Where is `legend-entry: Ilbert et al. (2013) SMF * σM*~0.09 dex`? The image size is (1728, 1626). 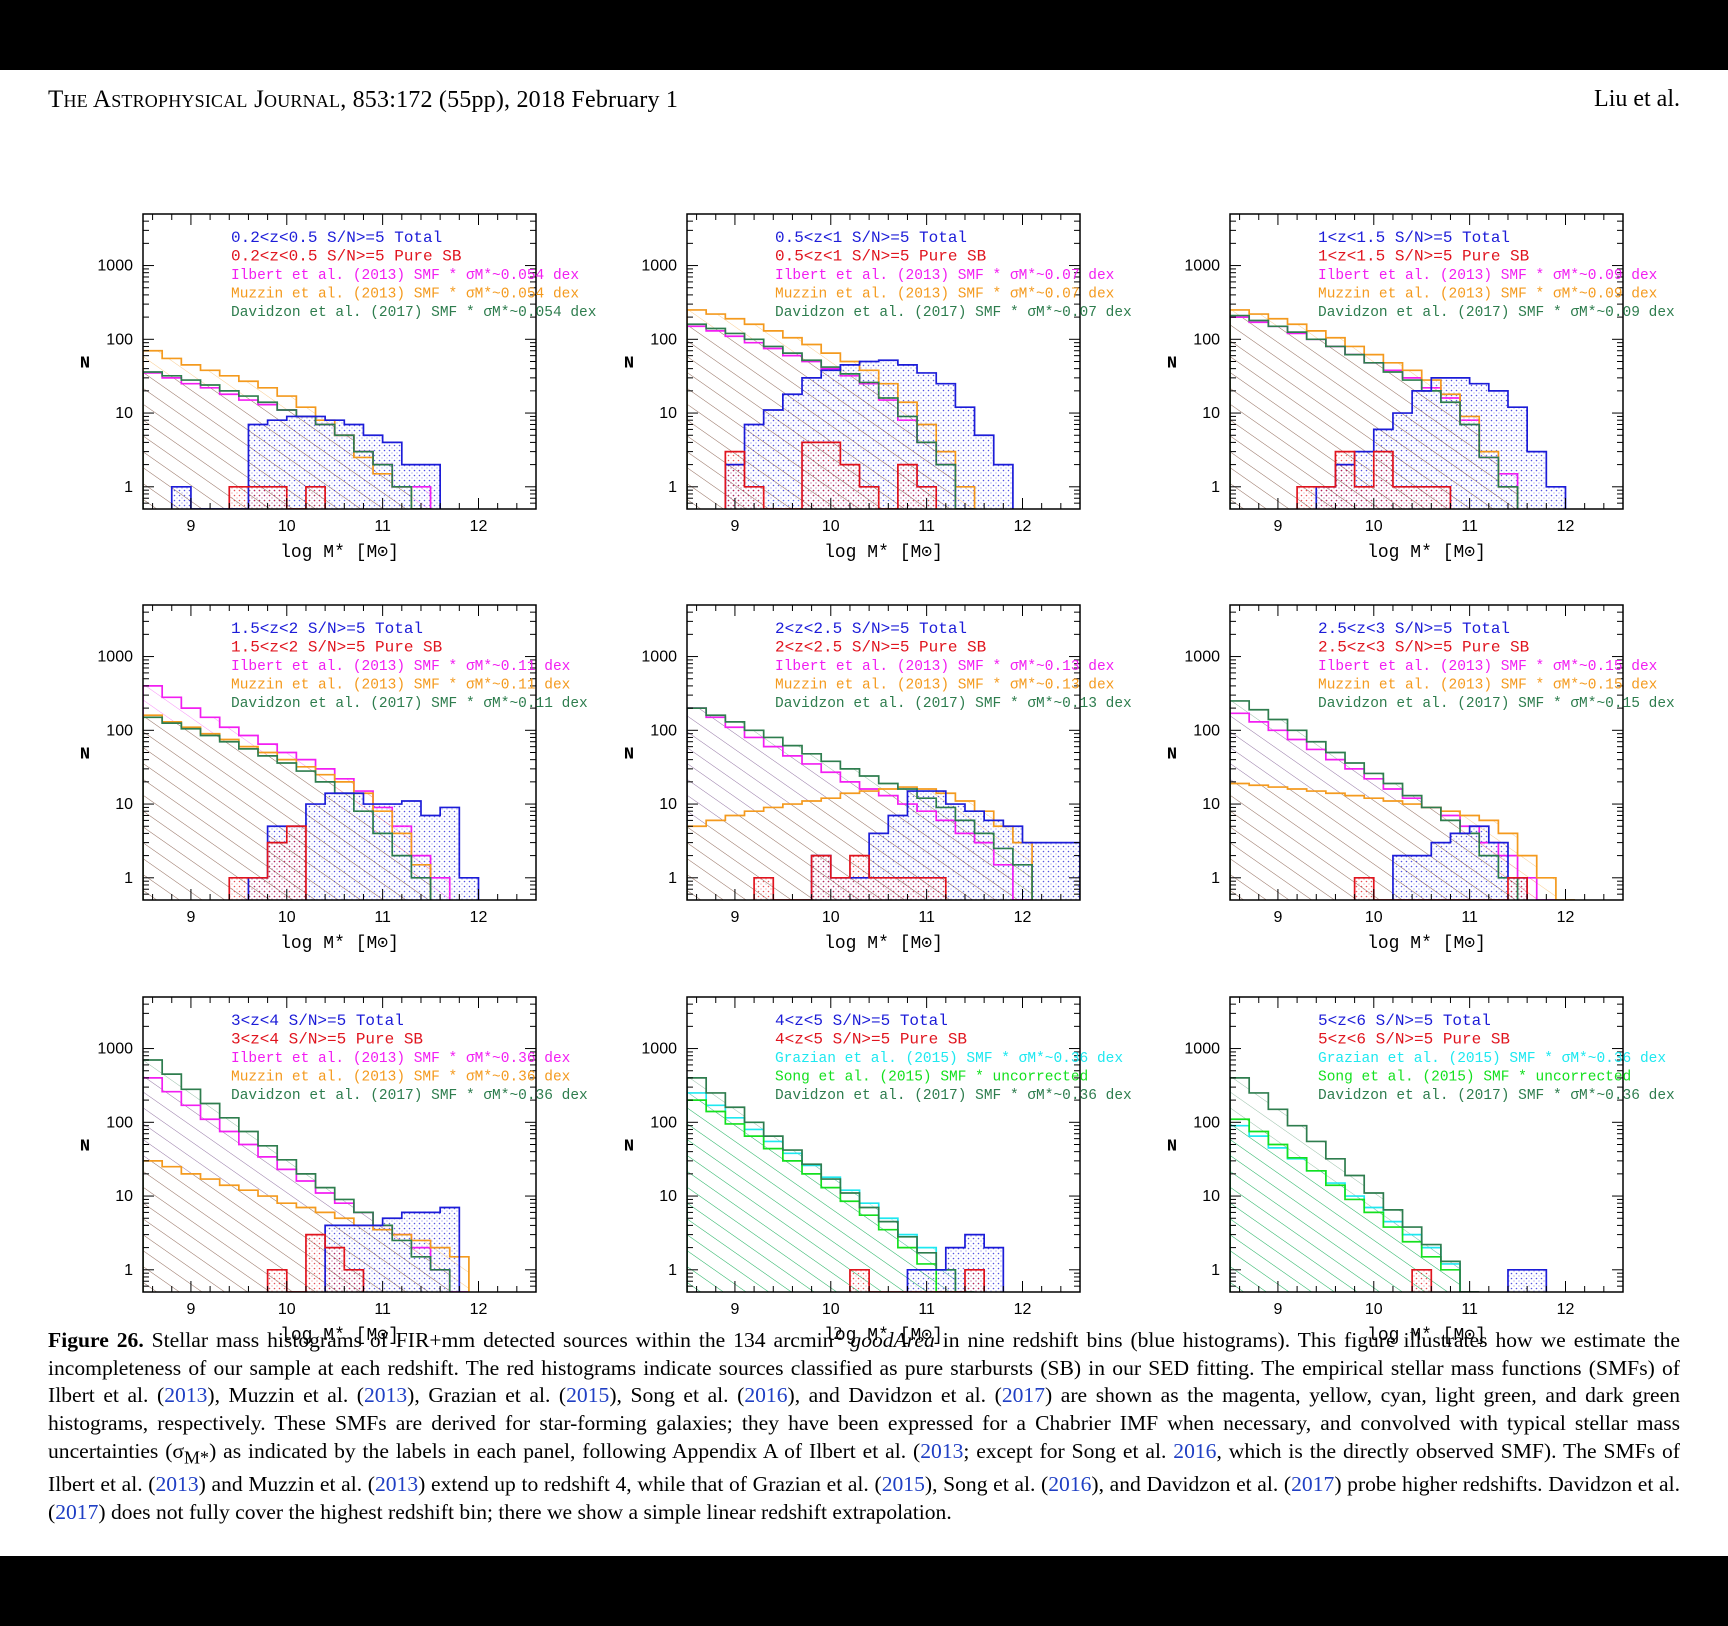 legend-entry: Ilbert et al. (2013) SMF * σM*~0.09 dex is located at coordinates (1488, 276).